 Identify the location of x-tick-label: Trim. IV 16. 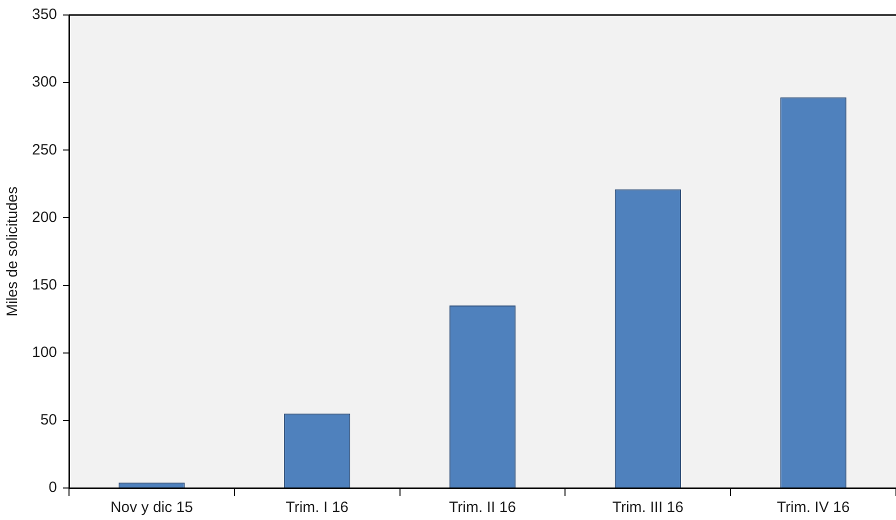
(813, 507).